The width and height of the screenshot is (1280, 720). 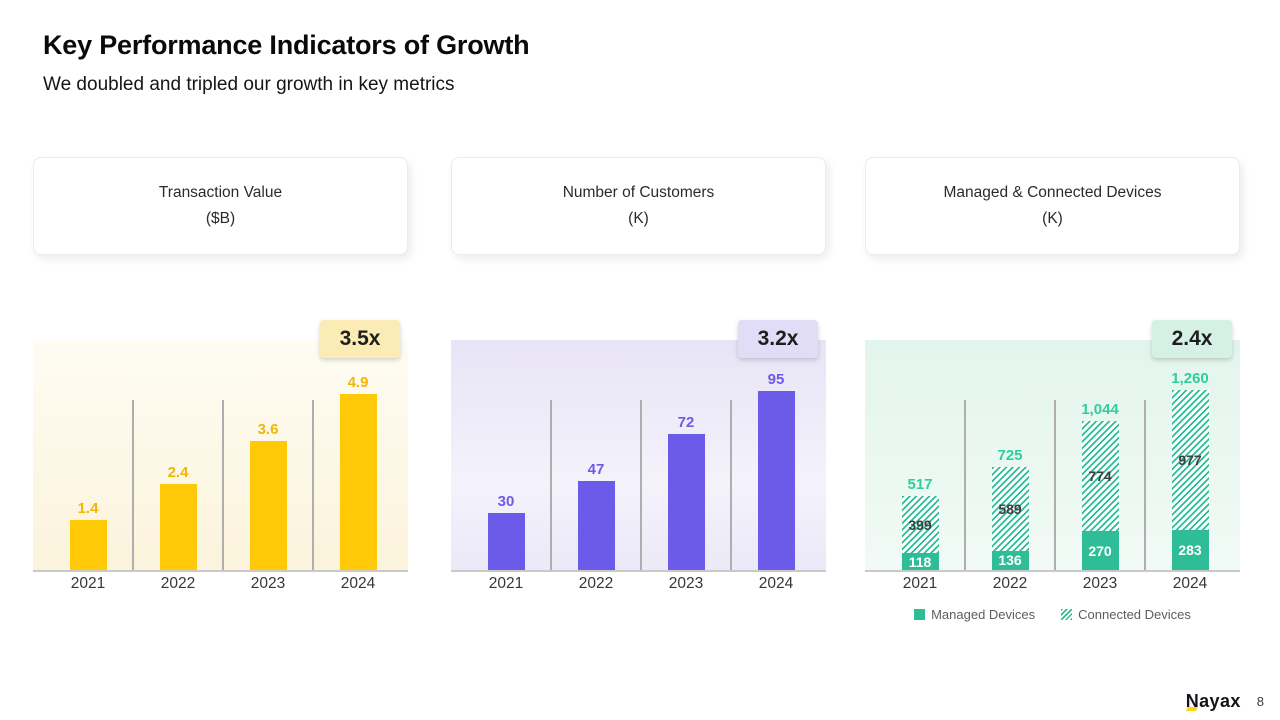 I want to click on bars-row: 517 399 118 725 589 136 1,044 774 270 1,260 977 283, so click(x=1055, y=455).